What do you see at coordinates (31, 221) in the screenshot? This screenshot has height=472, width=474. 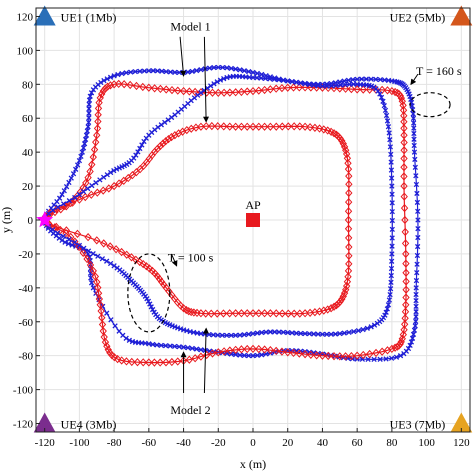 I see `y-tick-label: 0` at bounding box center [31, 221].